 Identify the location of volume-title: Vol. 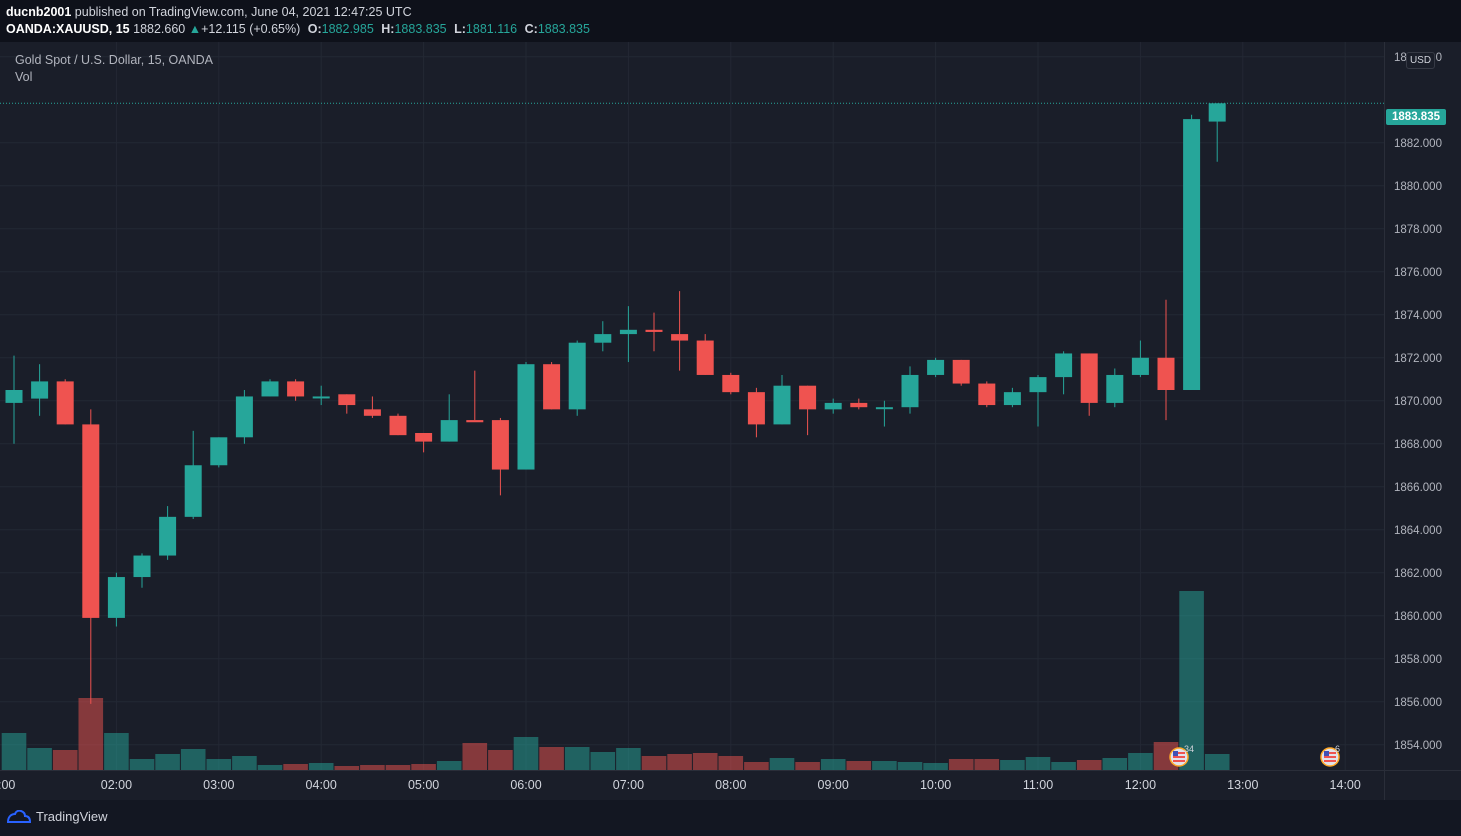
(24, 77).